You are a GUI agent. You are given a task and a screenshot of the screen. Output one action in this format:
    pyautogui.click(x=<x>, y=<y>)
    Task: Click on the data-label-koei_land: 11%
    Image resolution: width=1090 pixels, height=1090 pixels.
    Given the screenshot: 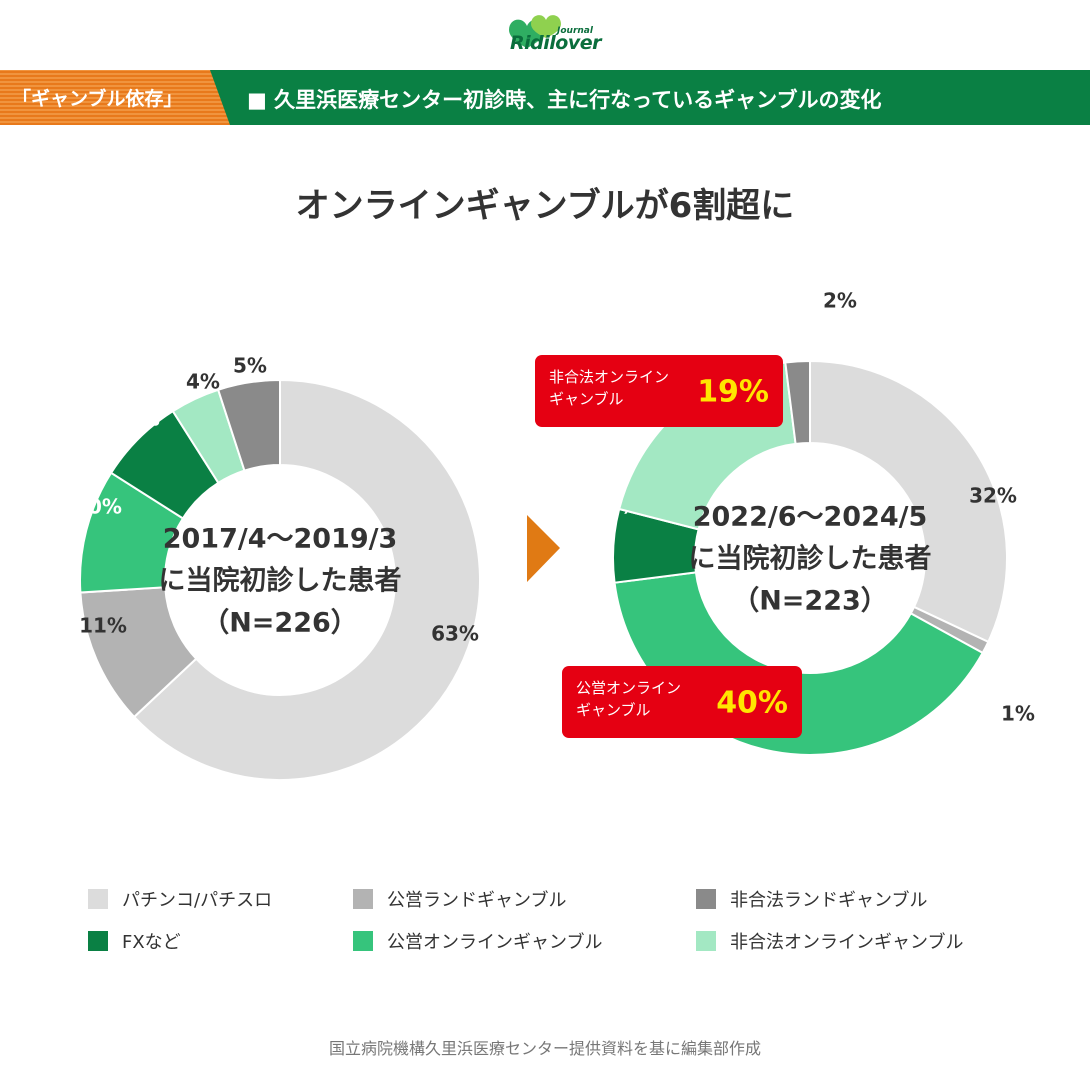 What is the action you would take?
    pyautogui.click(x=103, y=626)
    